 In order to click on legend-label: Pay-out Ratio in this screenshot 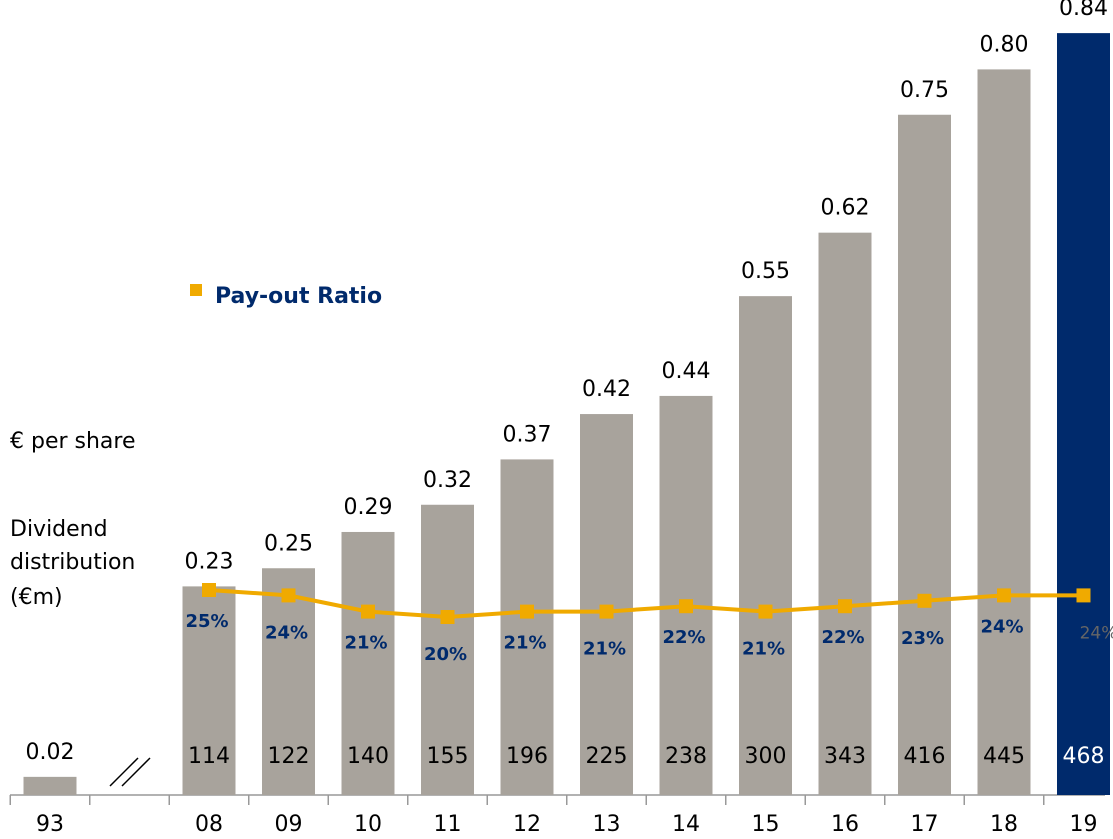, I will do `click(298, 296)`.